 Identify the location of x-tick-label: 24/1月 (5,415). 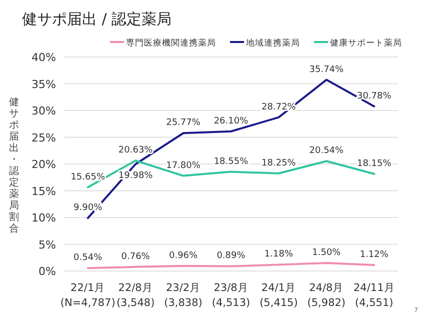
(279, 295).